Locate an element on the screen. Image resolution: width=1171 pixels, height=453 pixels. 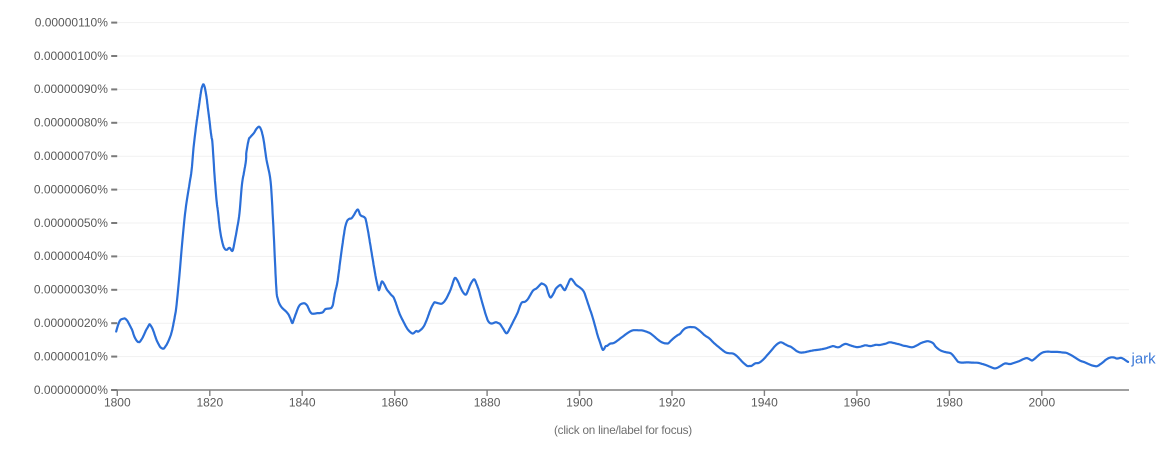
svg-text: 1960 is located at coordinates (857, 403).